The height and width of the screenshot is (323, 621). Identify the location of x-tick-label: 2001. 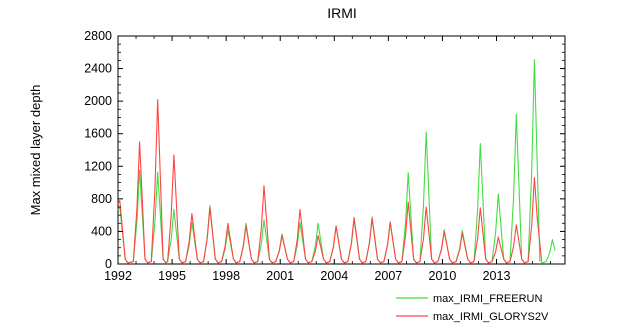
(280, 276).